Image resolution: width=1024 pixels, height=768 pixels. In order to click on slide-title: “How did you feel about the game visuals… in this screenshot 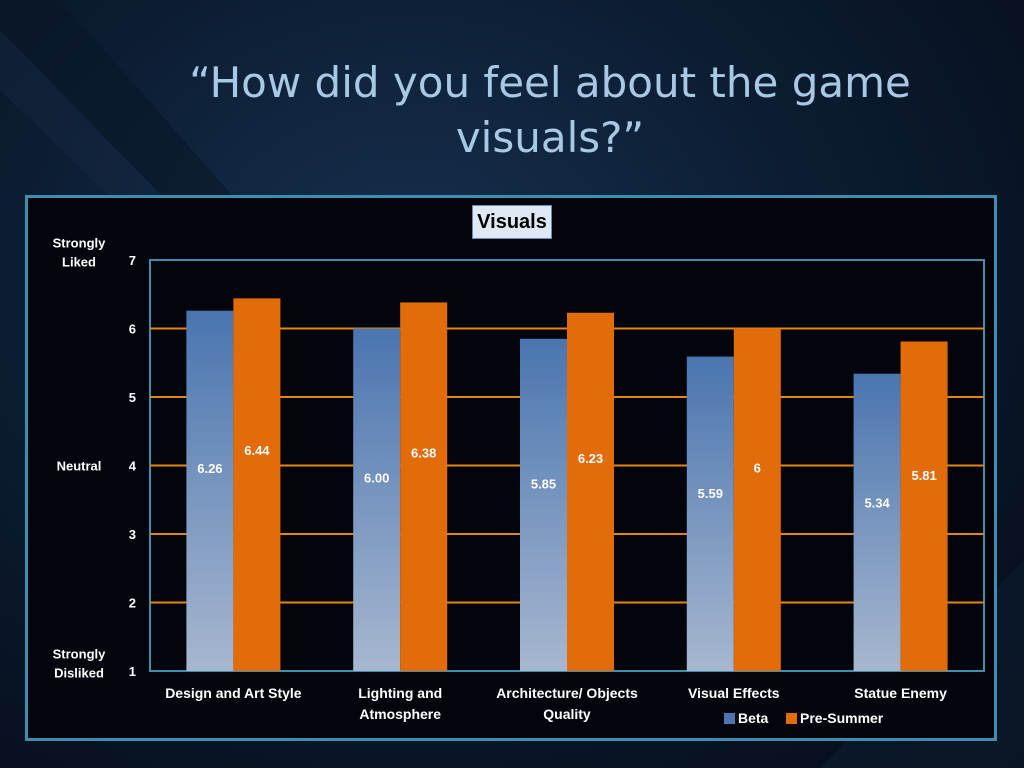, I will do `click(550, 110)`.